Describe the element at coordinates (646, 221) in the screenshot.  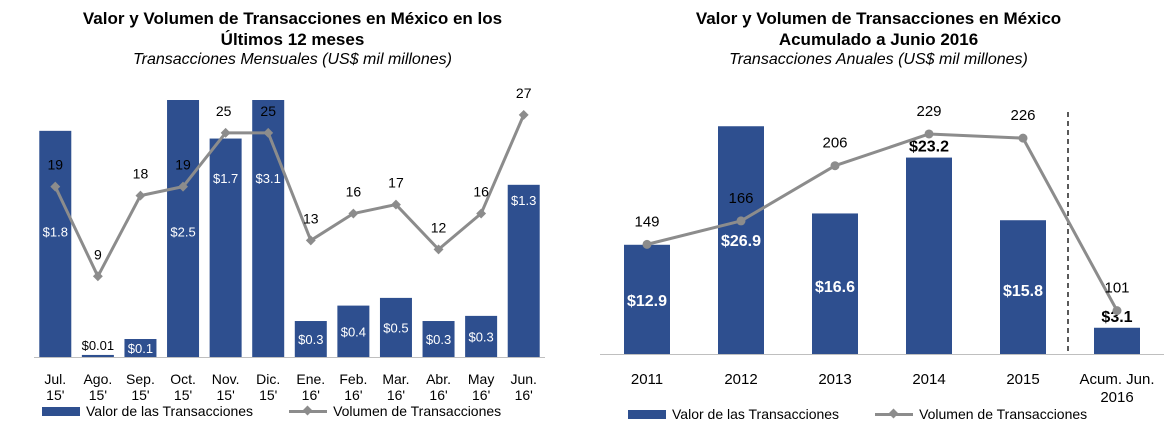
I see `volume-value-label: 149` at that location.